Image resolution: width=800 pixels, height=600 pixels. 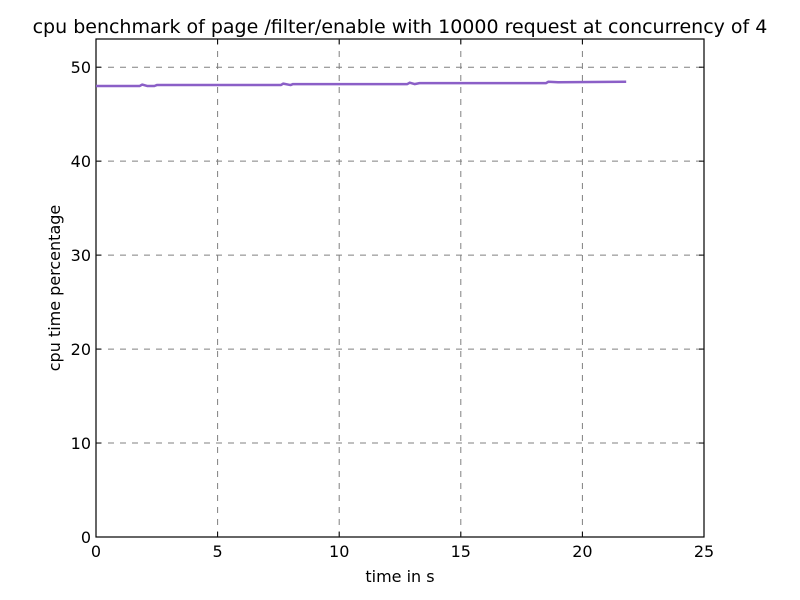 What do you see at coordinates (218, 551) in the screenshot?
I see `x-tick-label: 5` at bounding box center [218, 551].